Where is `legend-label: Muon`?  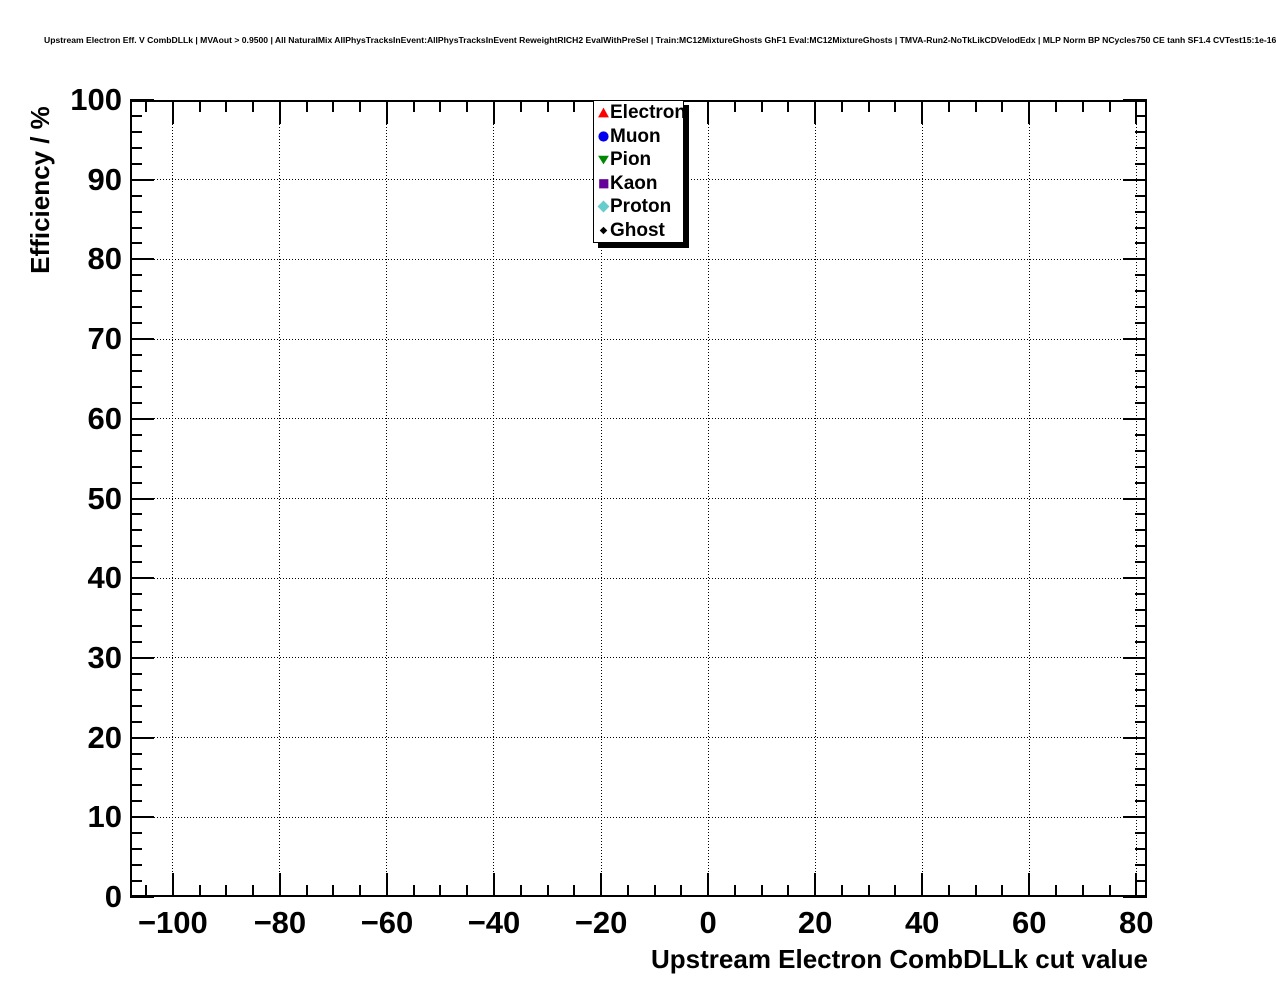 legend-label: Muon is located at coordinates (635, 136).